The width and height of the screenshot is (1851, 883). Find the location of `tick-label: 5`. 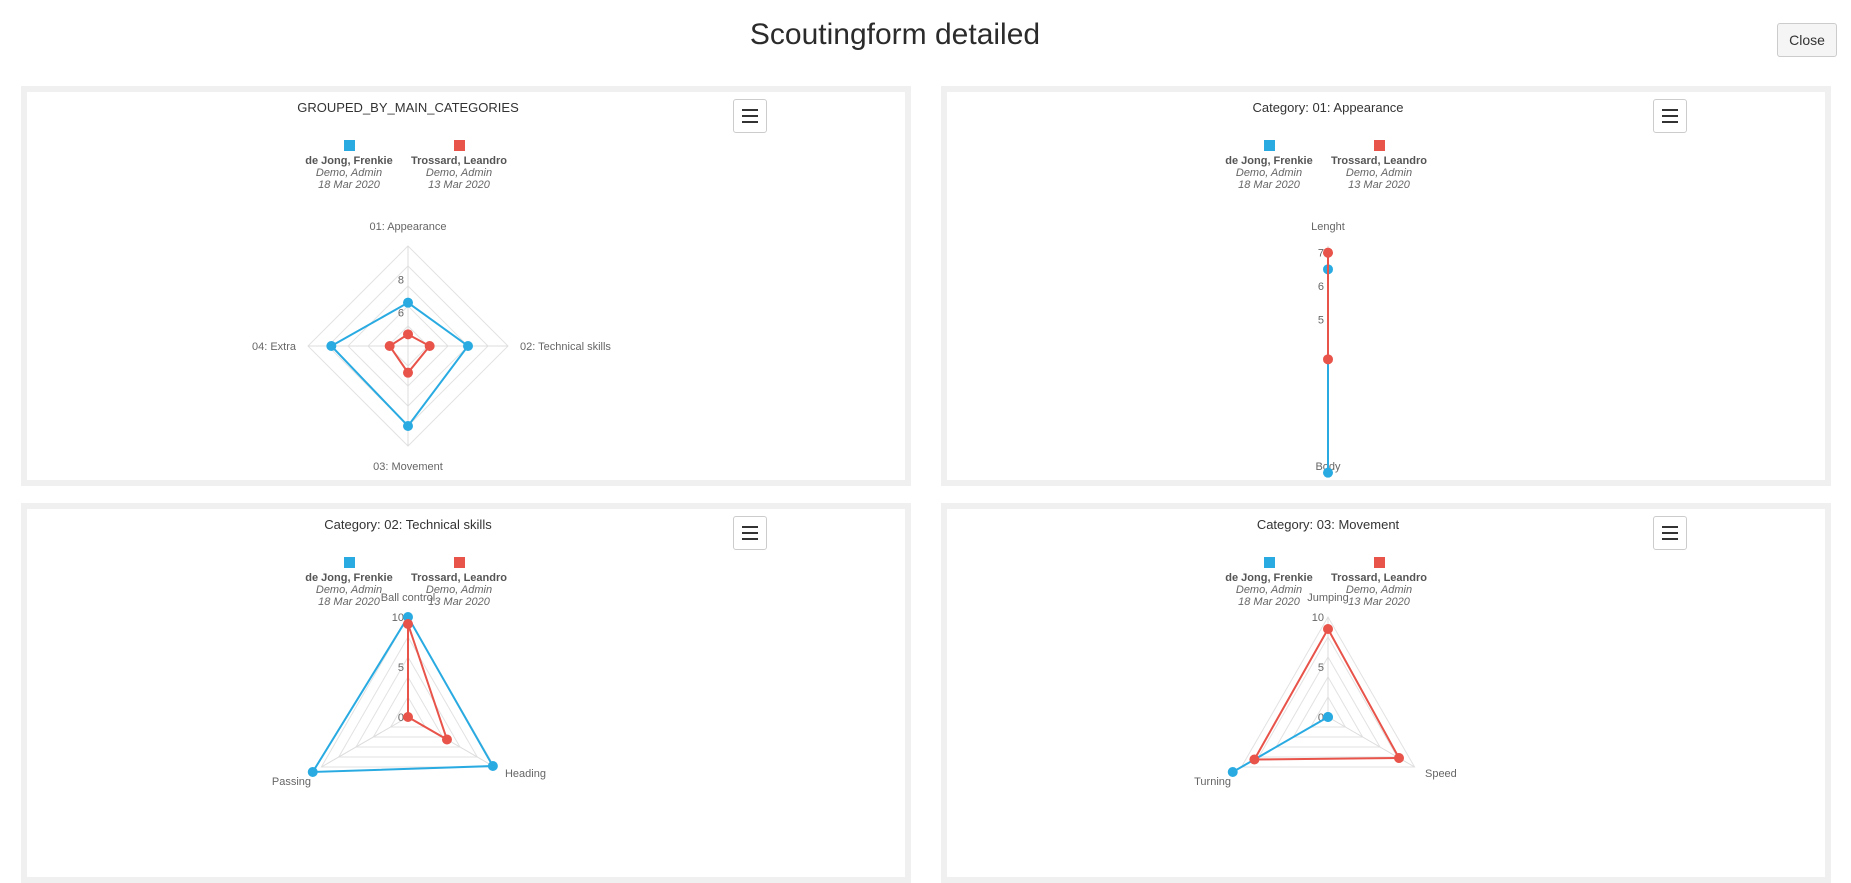

tick-label: 5 is located at coordinates (401, 668).